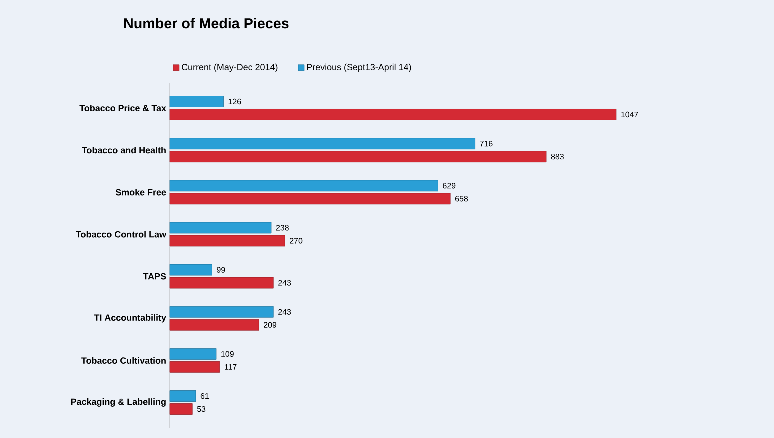 This screenshot has height=438, width=774. Describe the element at coordinates (124, 360) in the screenshot. I see `y-tick-label: Tobacco Cultivation` at that location.